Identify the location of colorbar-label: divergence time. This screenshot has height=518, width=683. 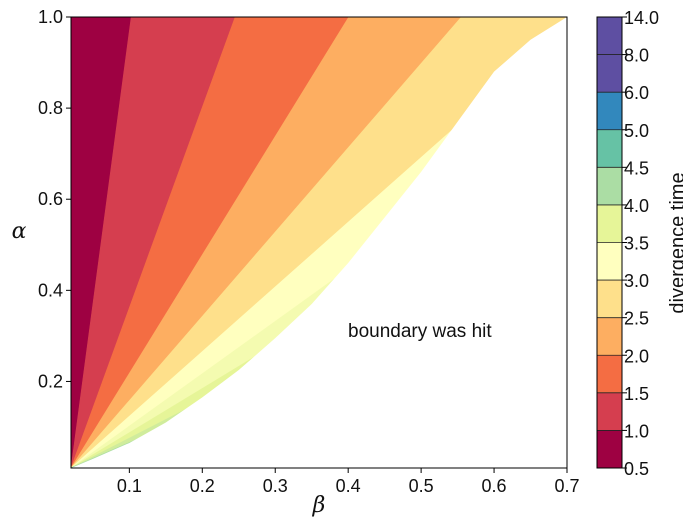
(675, 242).